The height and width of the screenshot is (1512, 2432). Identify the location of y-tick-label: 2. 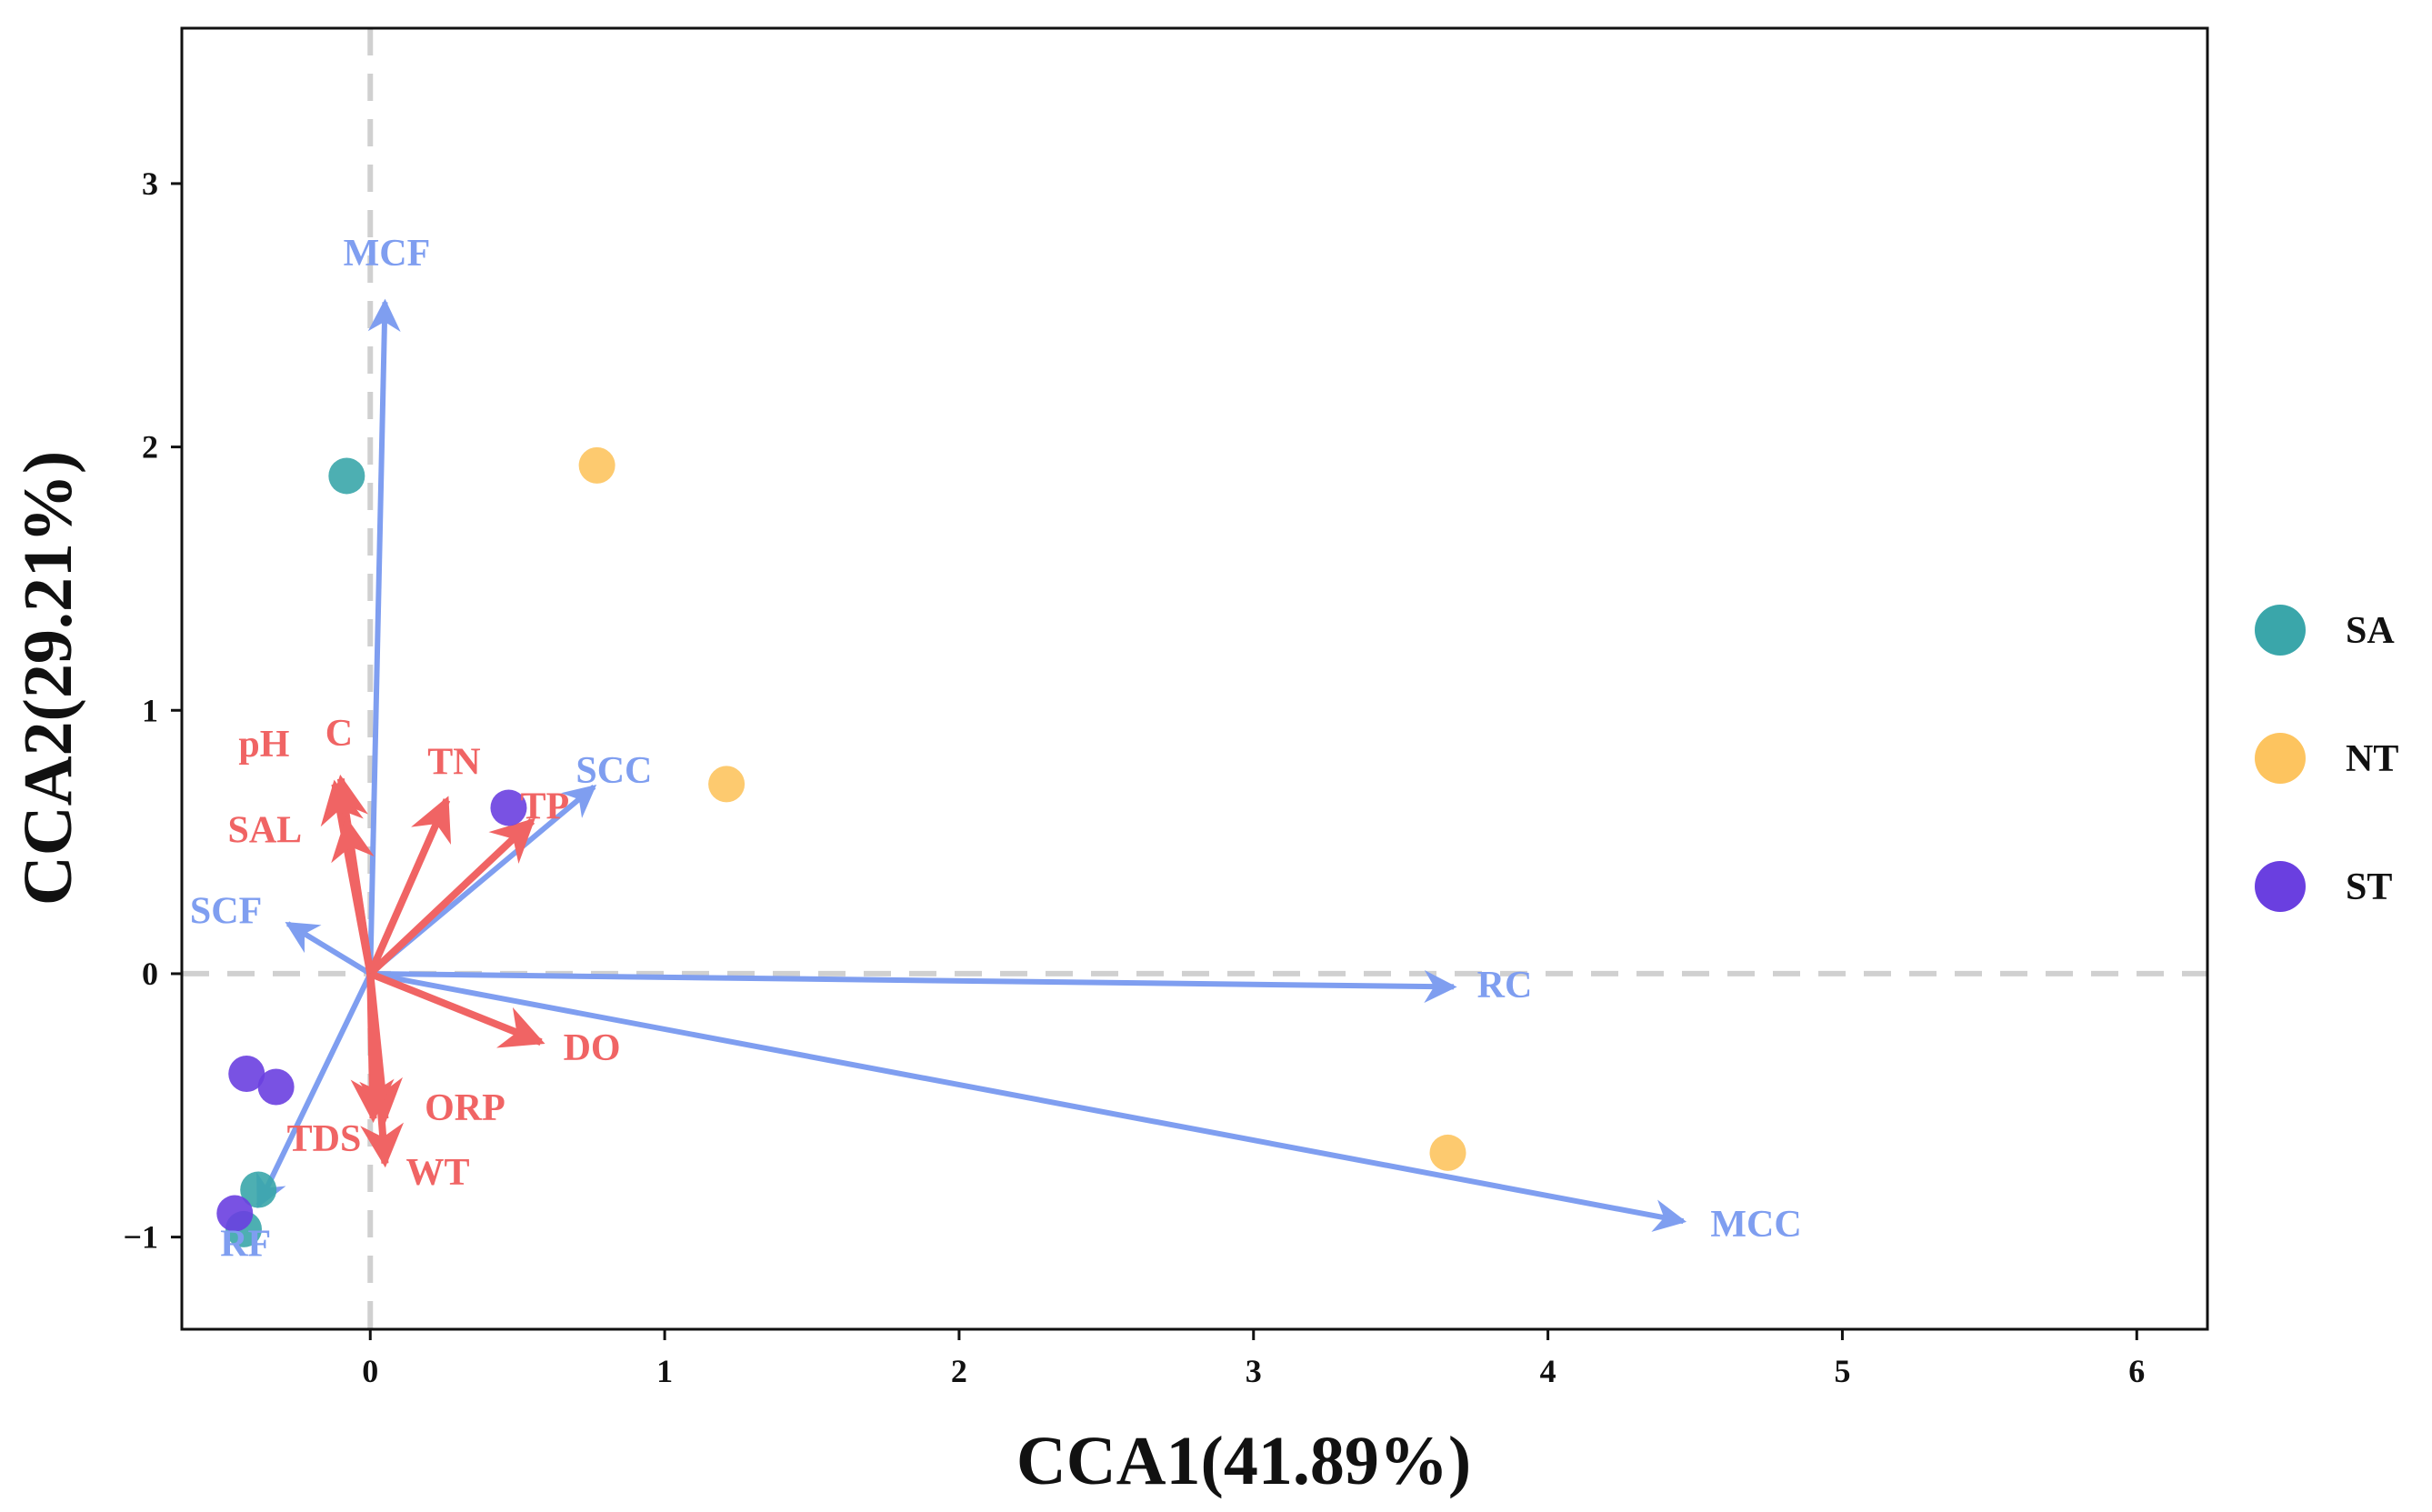
(150, 447).